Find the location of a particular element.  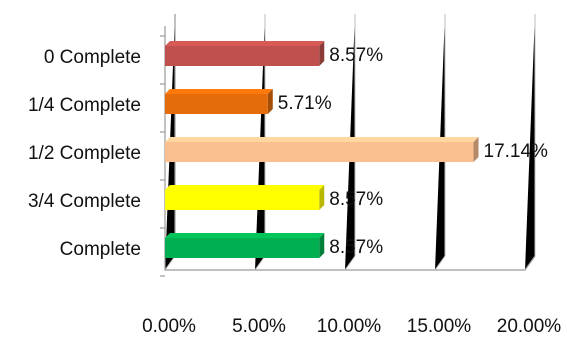

value-label-1: 5.71% is located at coordinates (305, 103).